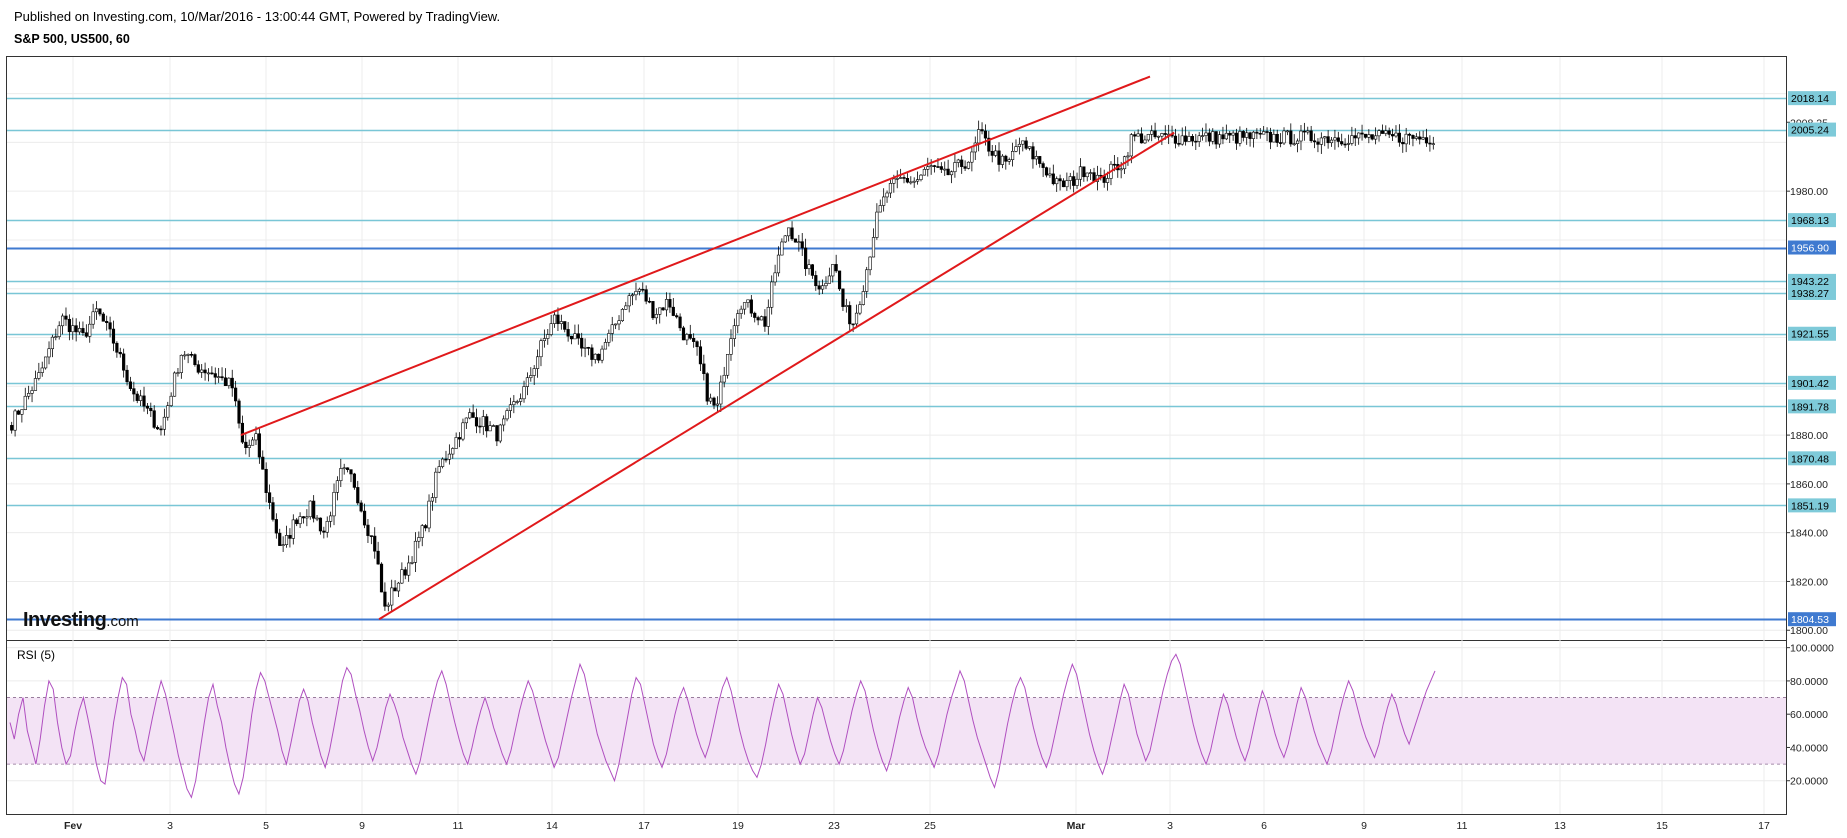 This screenshot has height=838, width=1847. What do you see at coordinates (266, 826) in the screenshot?
I see `x-tick-label: 5` at bounding box center [266, 826].